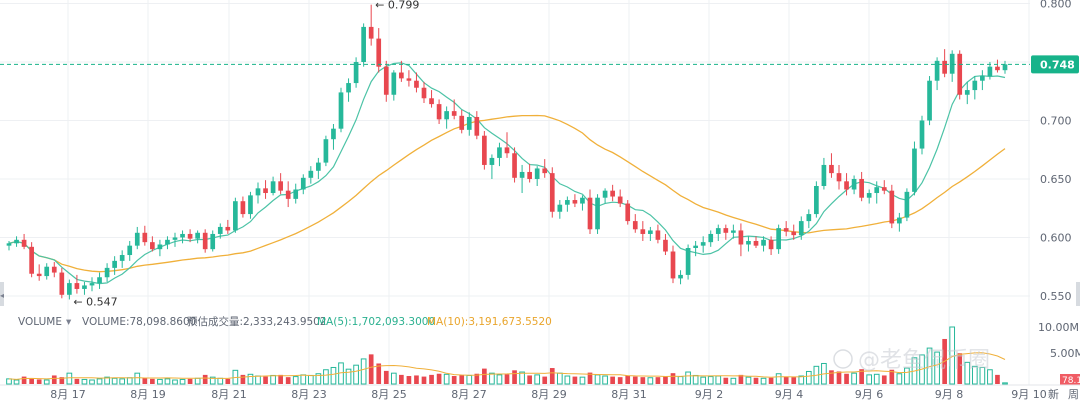 The height and width of the screenshot is (403, 1080). What do you see at coordinates (389, 394) in the screenshot?
I see `x-tick-label: 8月 25` at bounding box center [389, 394].